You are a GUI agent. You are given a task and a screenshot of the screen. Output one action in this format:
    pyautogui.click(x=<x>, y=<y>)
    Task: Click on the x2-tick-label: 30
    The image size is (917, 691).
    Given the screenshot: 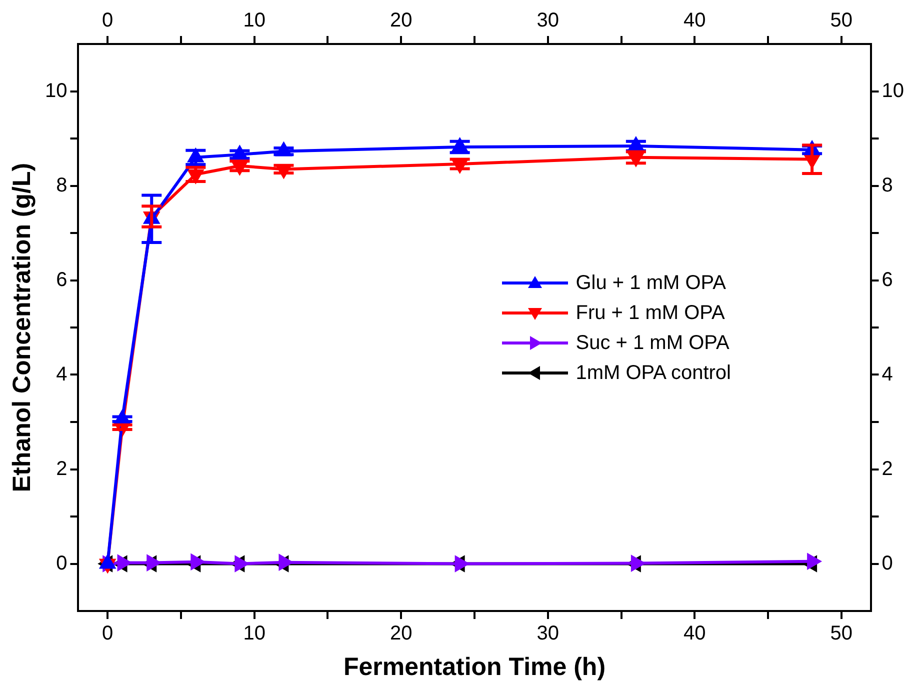 What is the action you would take?
    pyautogui.click(x=548, y=21)
    